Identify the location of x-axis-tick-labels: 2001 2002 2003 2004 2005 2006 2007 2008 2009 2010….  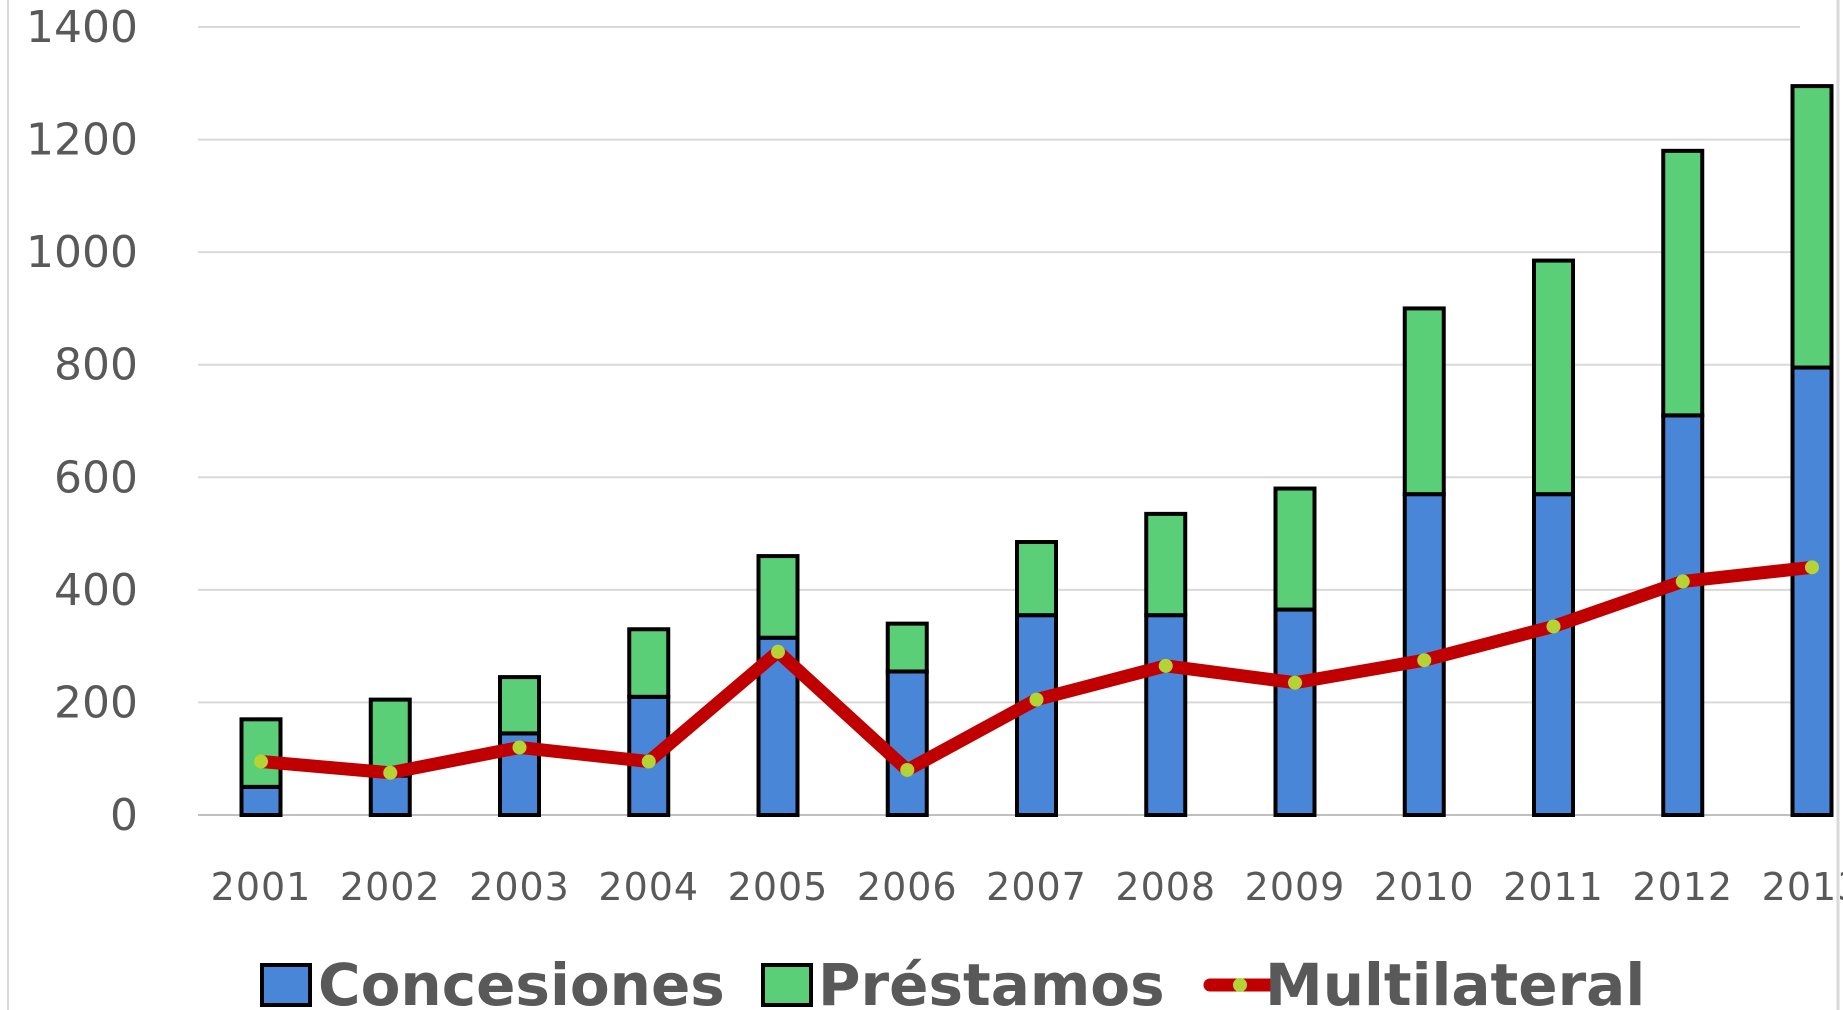
(1027, 887).